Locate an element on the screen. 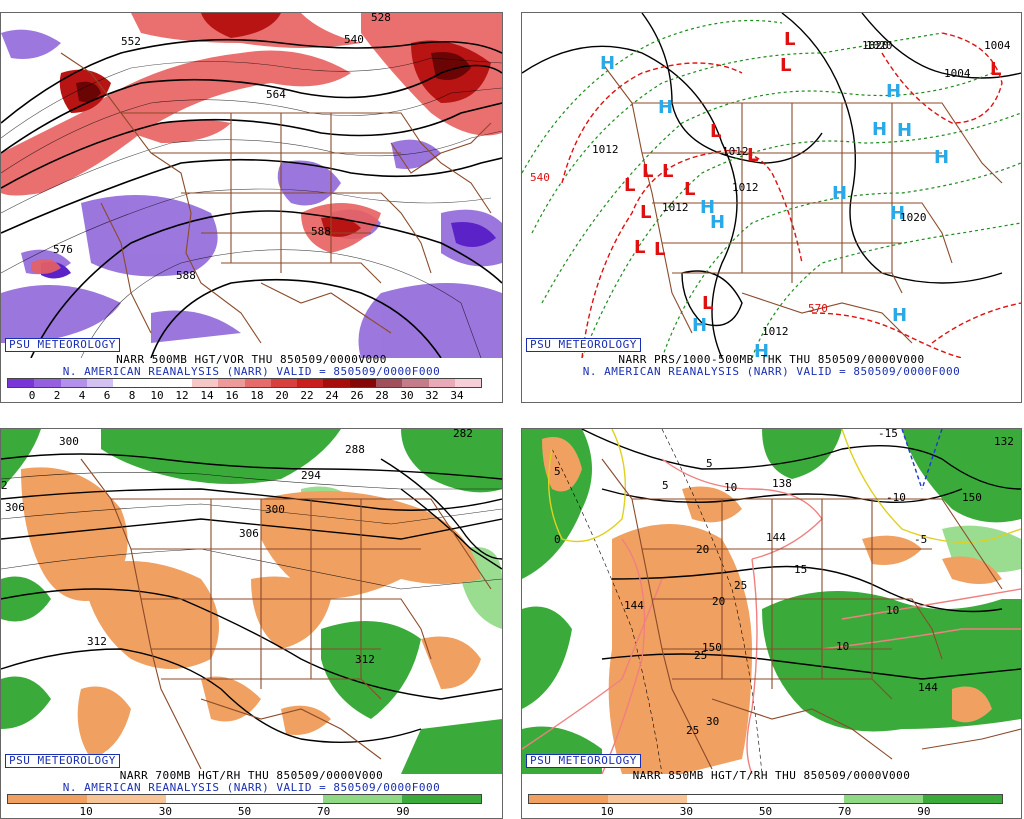  colorbar-tick-label: 50 is located at coordinates (244, 811).